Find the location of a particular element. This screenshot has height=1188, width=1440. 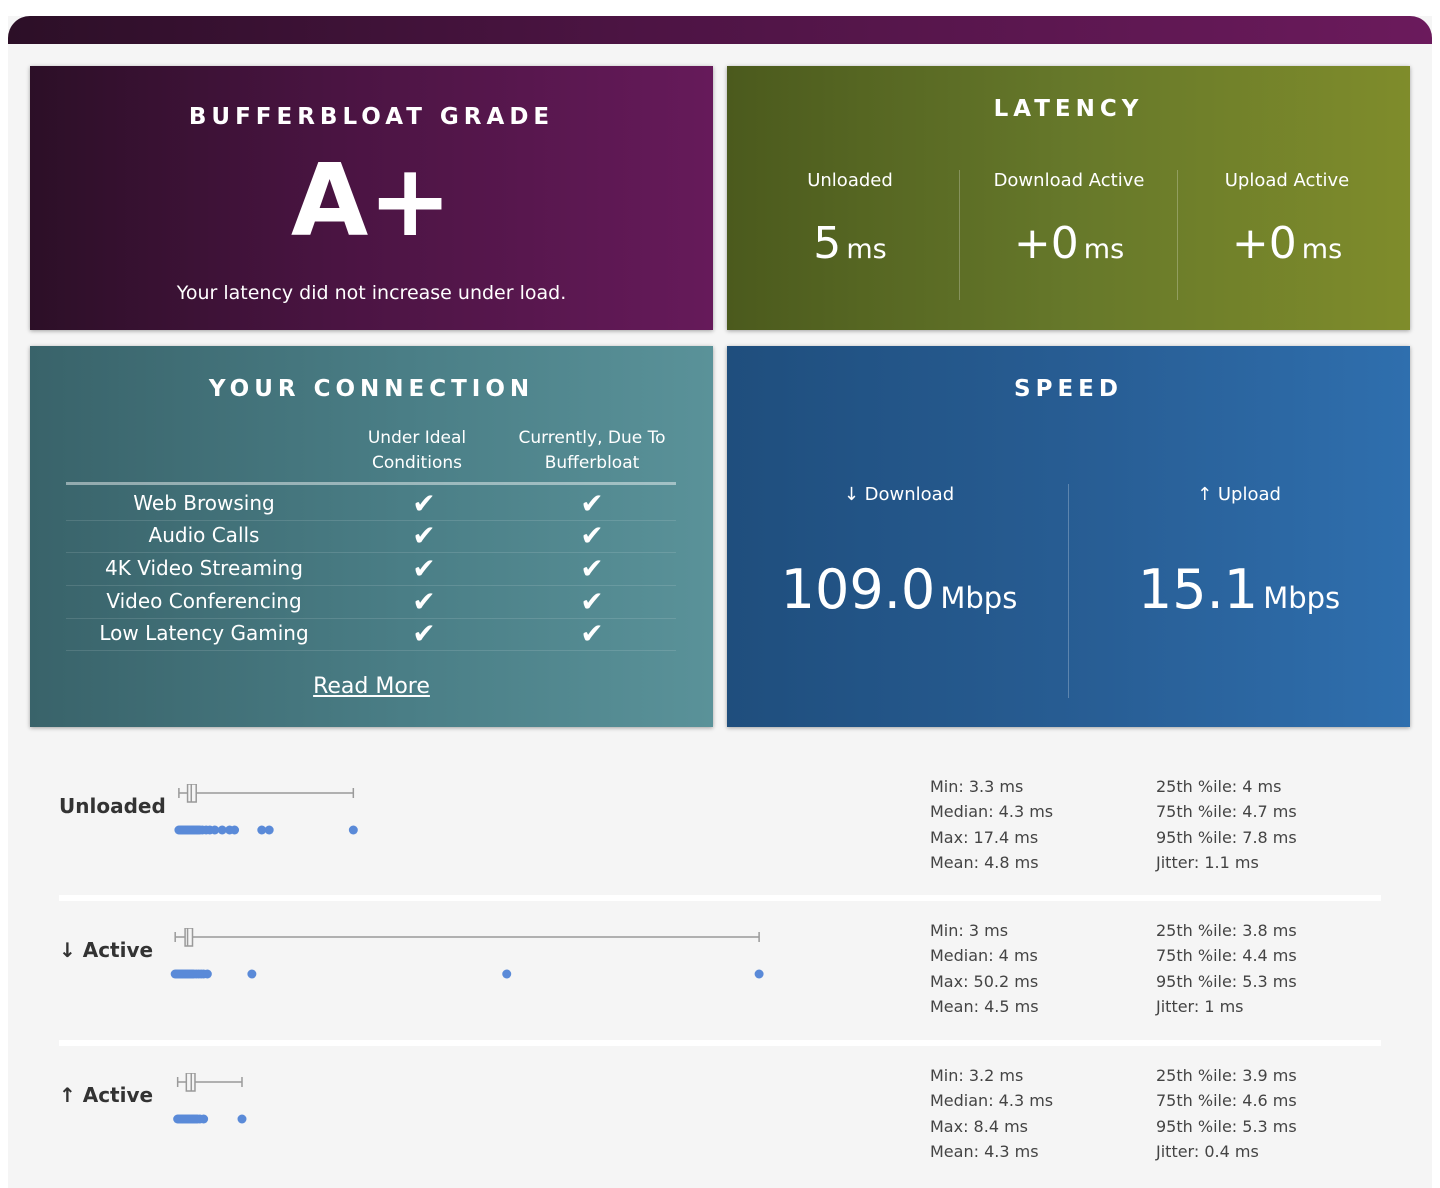

stat-jitter: Jitter: 1 ms is located at coordinates (1200, 1006).